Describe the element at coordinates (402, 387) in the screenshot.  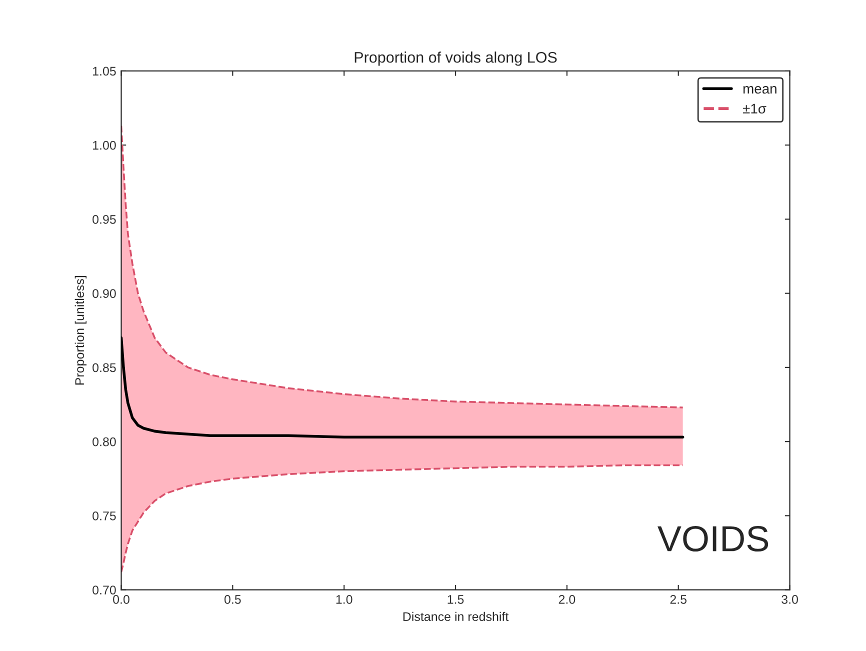
I see `line-series` at that location.